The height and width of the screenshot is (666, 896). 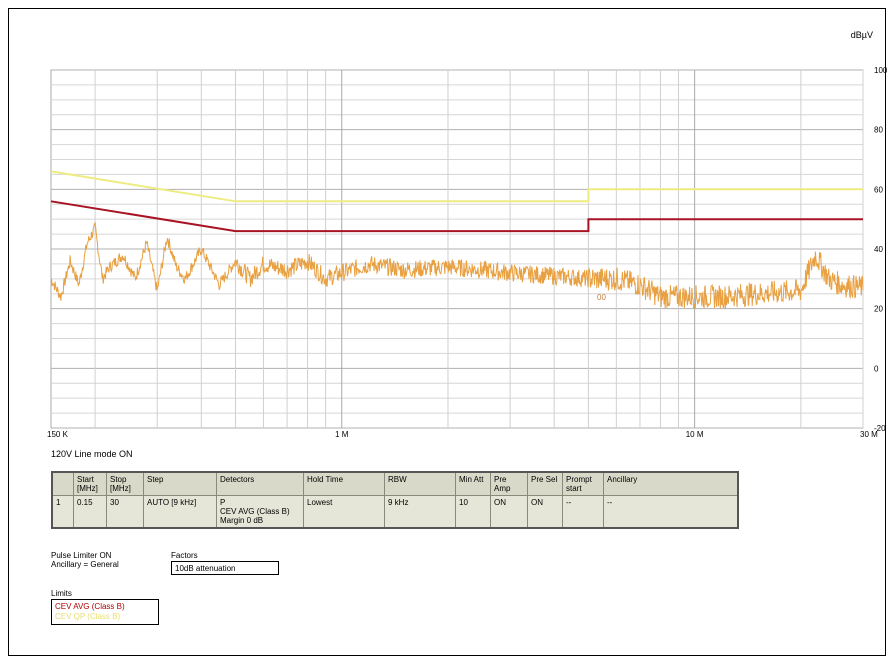 I want to click on info-block: Pulse Limiter ON Ancillary = General, so click(x=85, y=560).